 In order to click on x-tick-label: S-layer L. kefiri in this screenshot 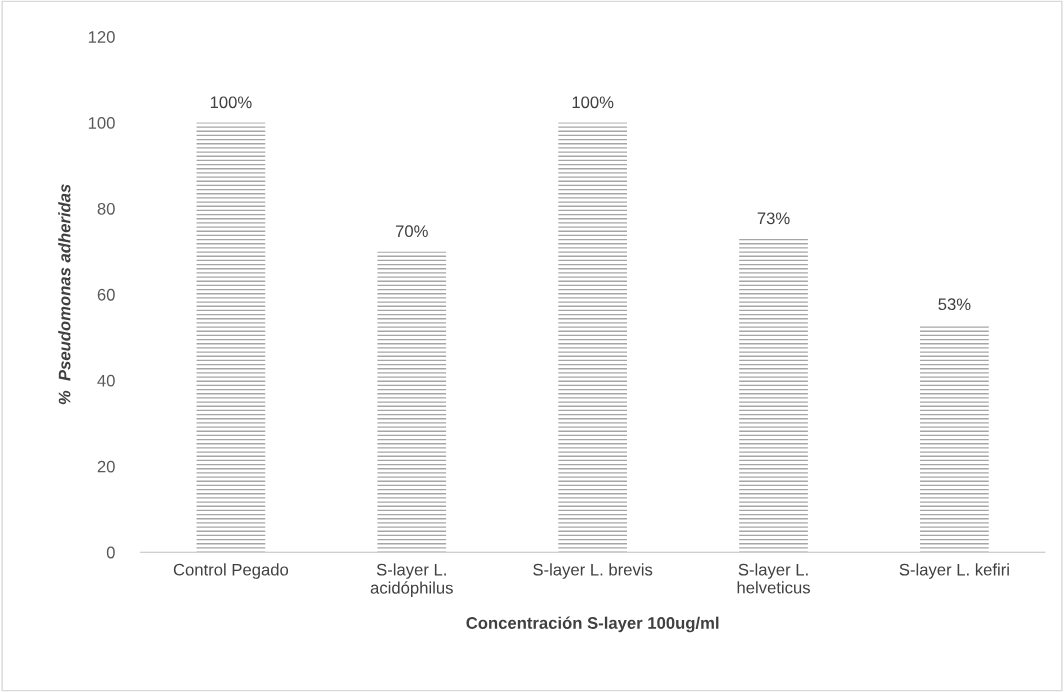, I will do `click(954, 571)`.